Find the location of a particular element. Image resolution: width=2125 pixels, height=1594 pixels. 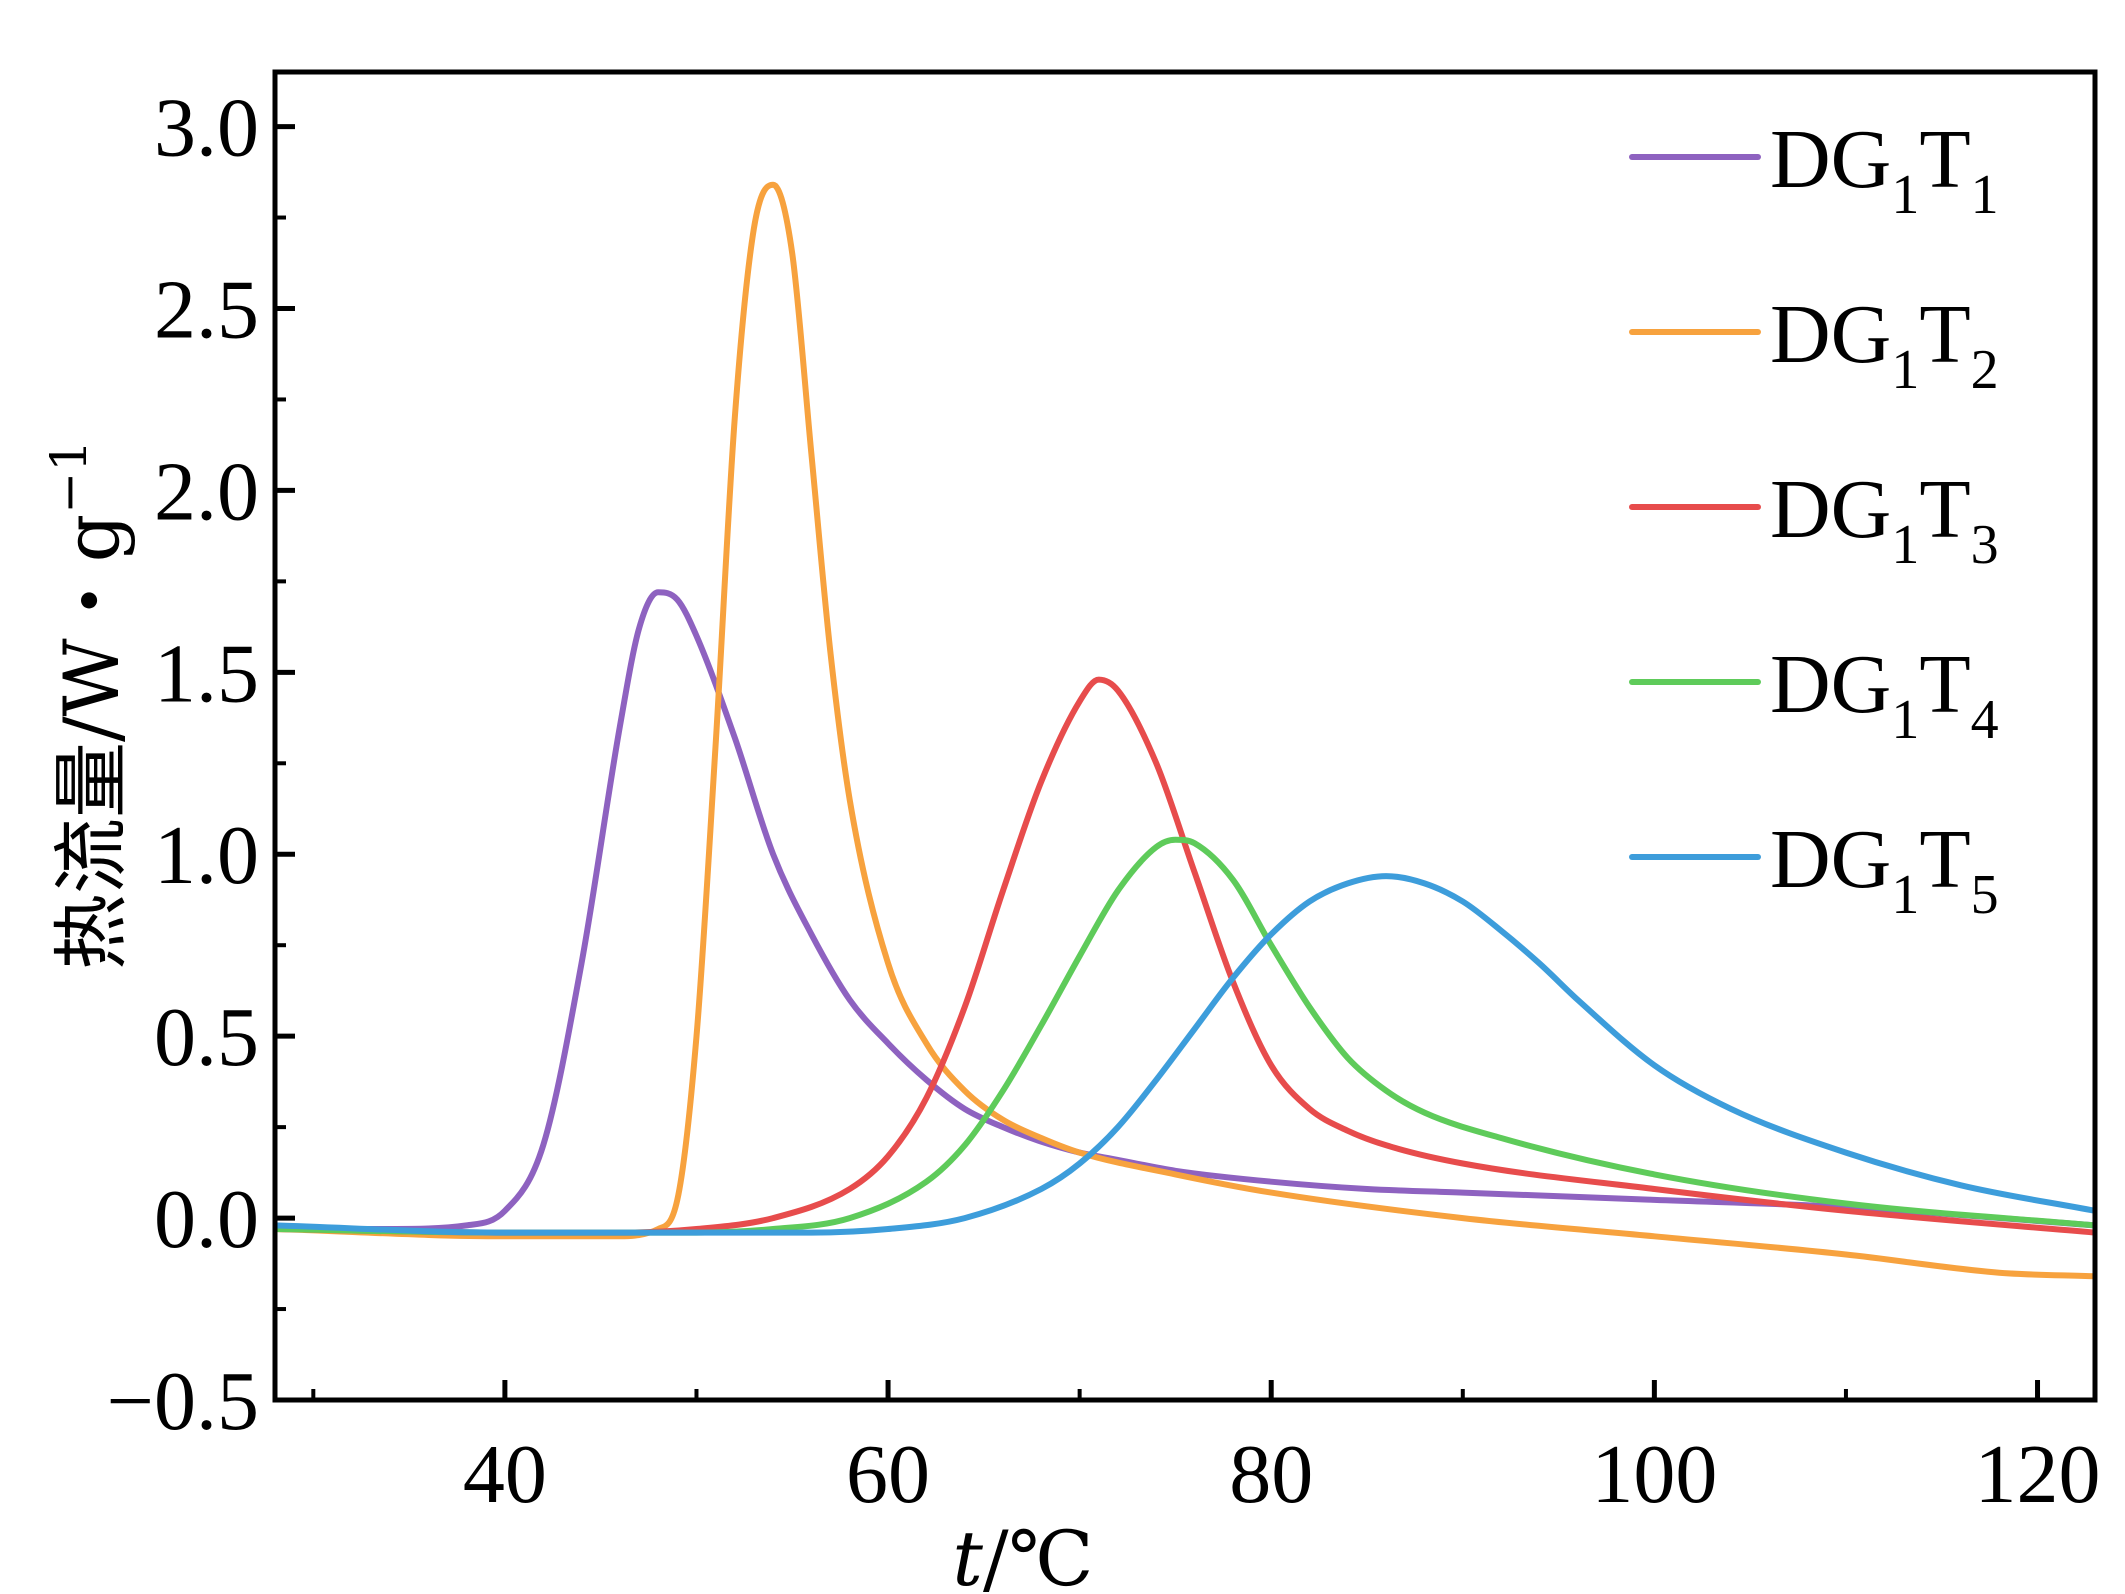

y-tick-label-1: 0.0 is located at coordinates (206, 1219).